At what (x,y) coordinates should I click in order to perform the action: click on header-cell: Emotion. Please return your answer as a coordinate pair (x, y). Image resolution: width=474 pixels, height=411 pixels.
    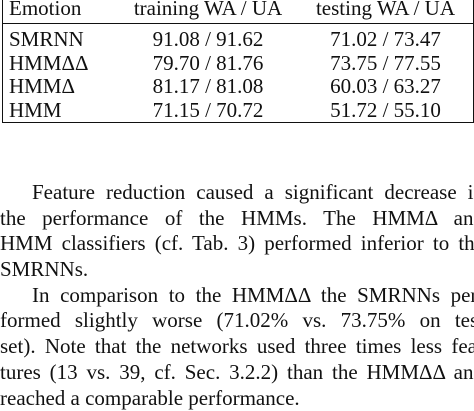
    Looking at the image, I should click on (45, 10).